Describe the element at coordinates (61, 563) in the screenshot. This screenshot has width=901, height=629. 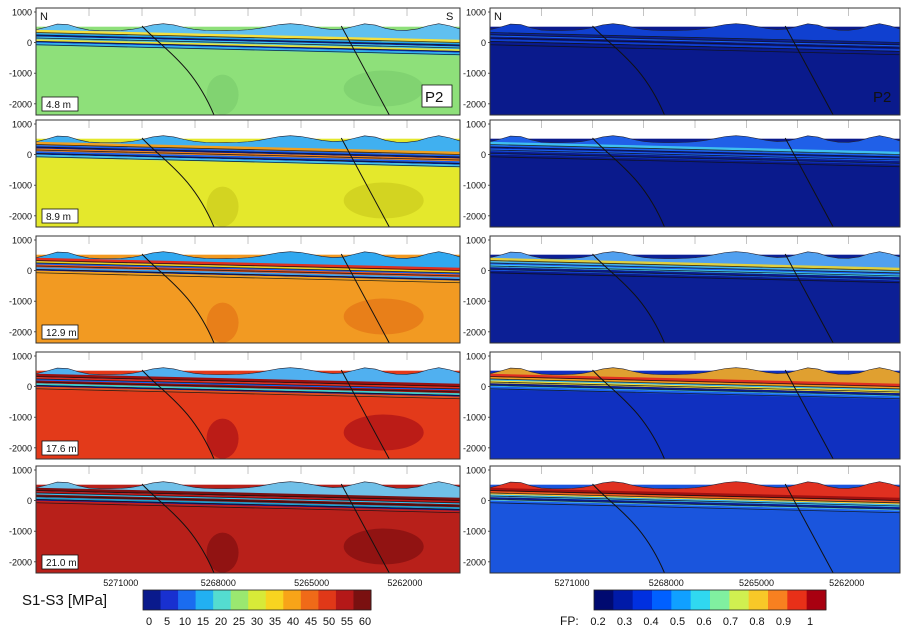
I see `depth-label: 21.0 m` at that location.